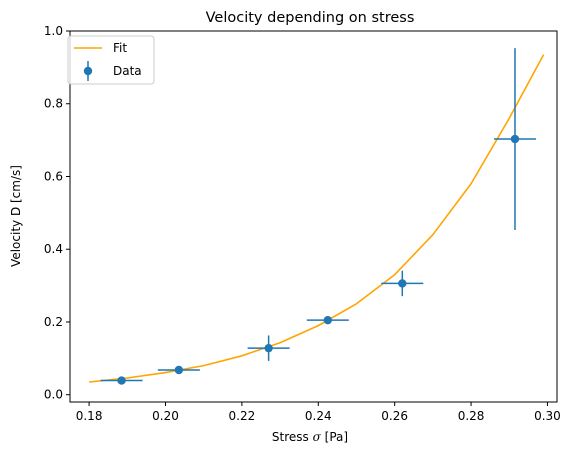  I want to click on legend-data-swatch, so click(88, 71).